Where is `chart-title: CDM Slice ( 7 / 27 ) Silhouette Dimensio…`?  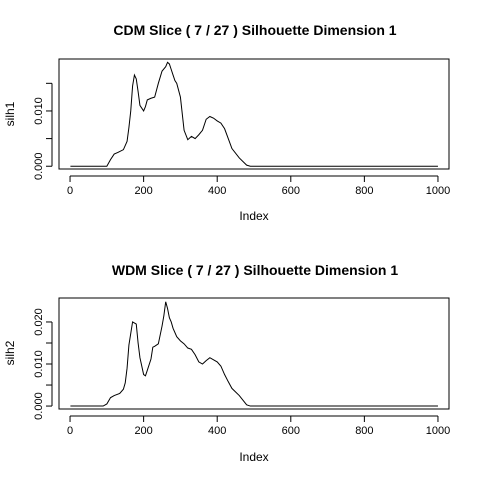 chart-title: CDM Slice ( 7 / 27 ) Silhouette Dimensio… is located at coordinates (254, 30).